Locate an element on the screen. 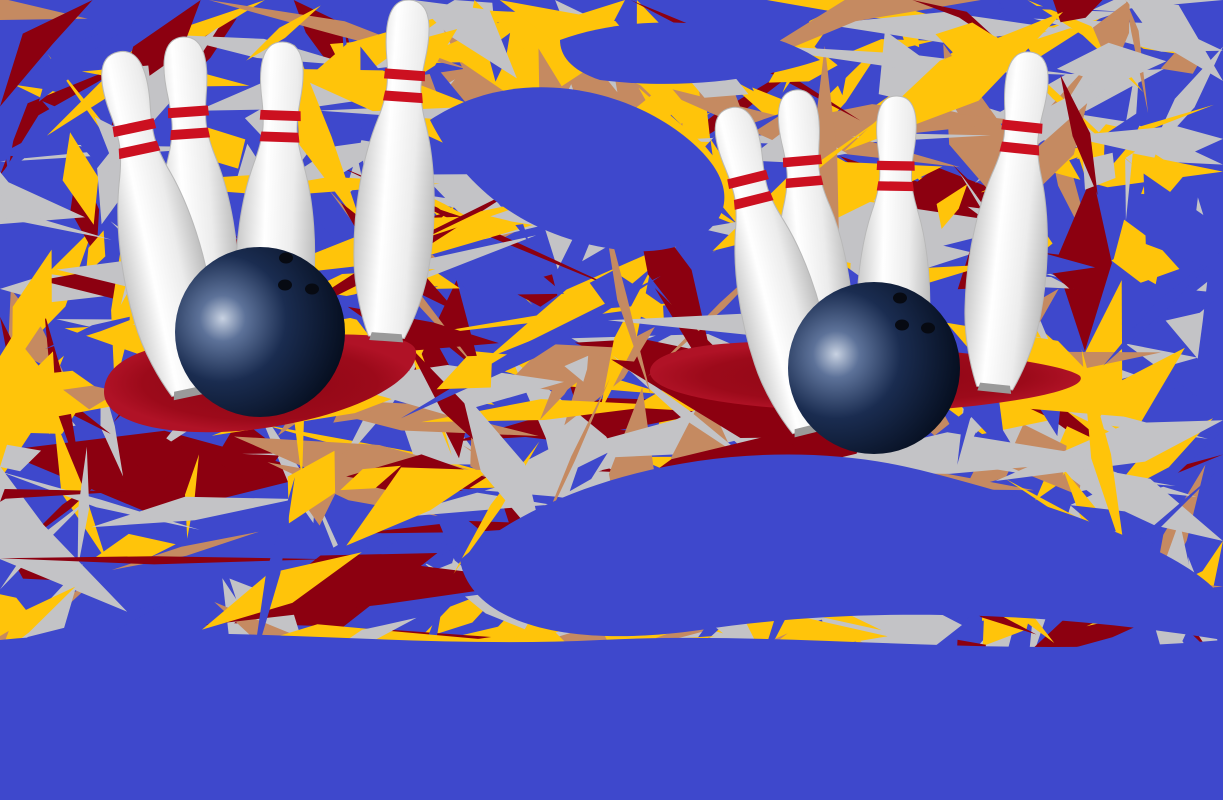  finger-holes-right is located at coordinates (914, 313).